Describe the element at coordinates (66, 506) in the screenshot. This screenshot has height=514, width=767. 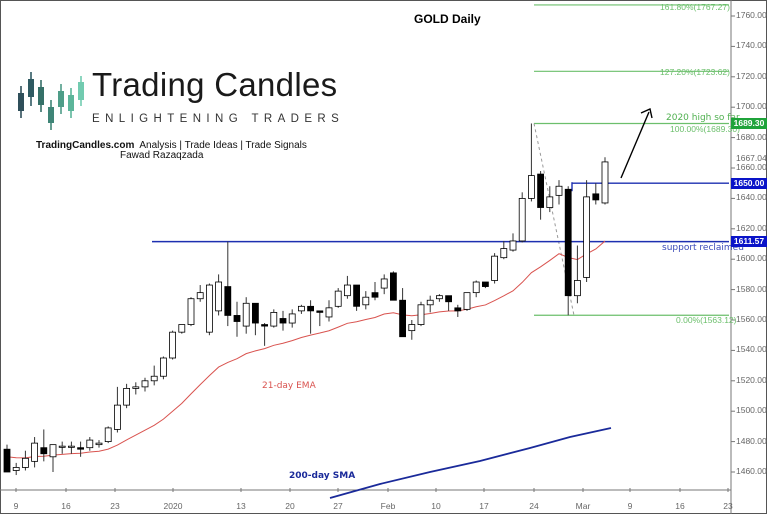
I see `x-tick-label: 16` at that location.